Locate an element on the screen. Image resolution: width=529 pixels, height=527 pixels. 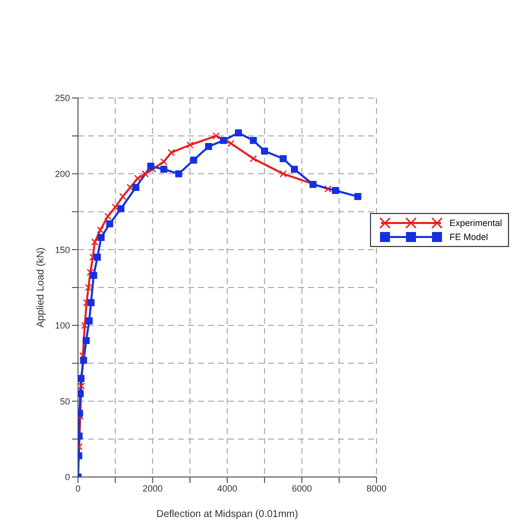
y-tick-label: 100 is located at coordinates (62, 325).